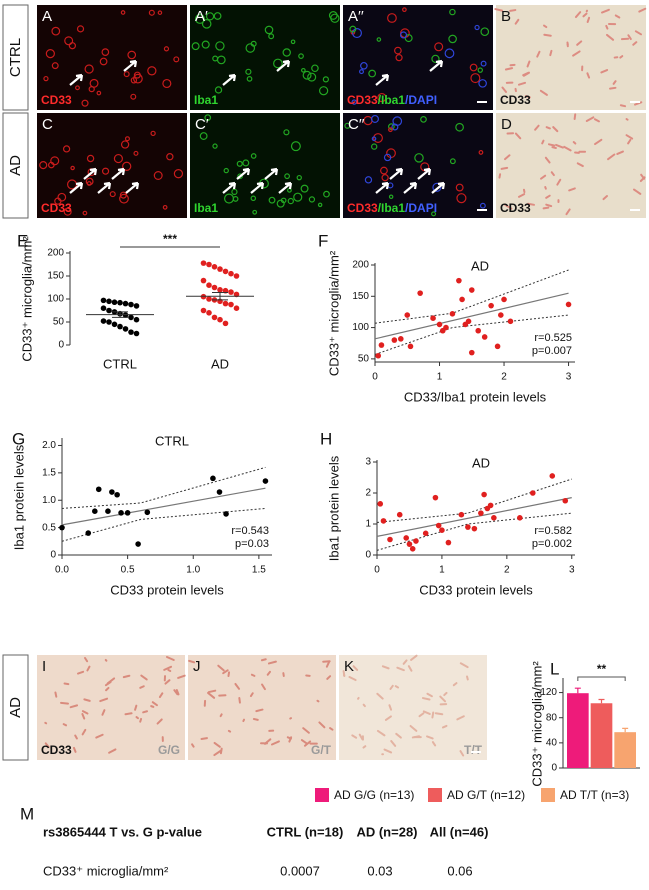 This screenshot has height=890, width=649. Describe the element at coordinates (625, 730) in the screenshot. I see `error-bar` at that location.